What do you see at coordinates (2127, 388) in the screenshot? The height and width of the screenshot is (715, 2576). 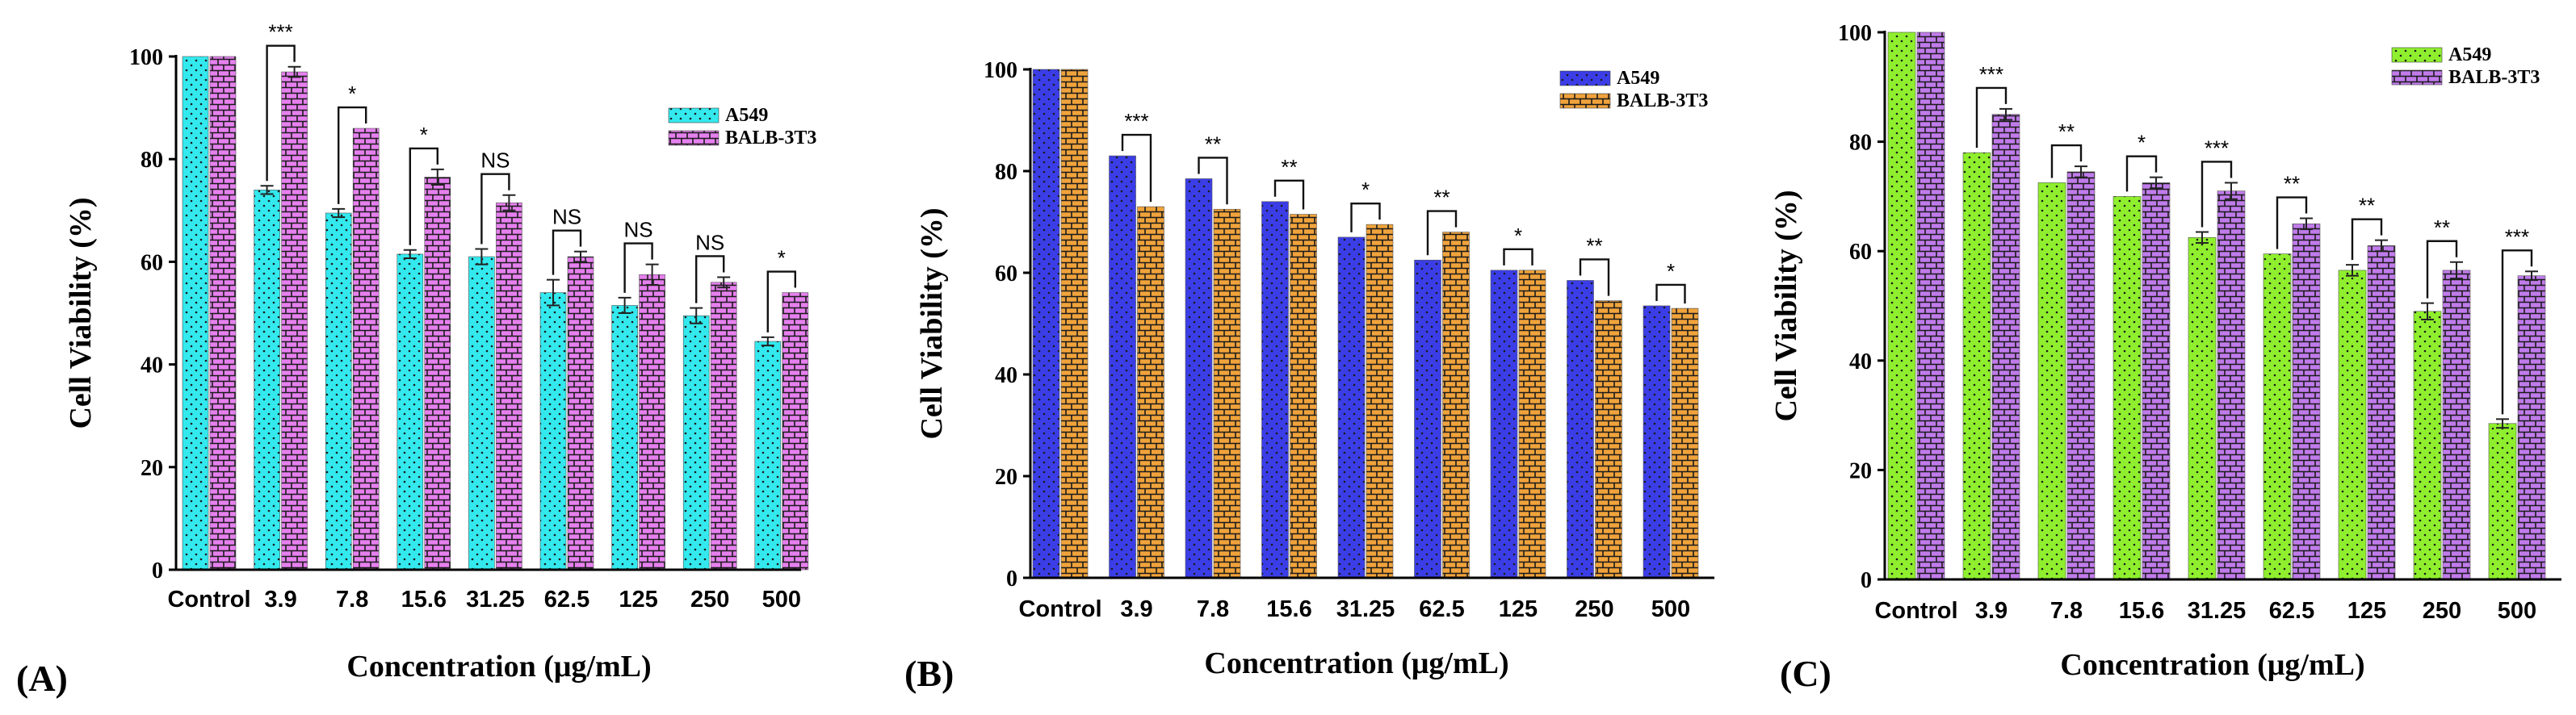 I see `bar-pattern-a549-15.6` at bounding box center [2127, 388].